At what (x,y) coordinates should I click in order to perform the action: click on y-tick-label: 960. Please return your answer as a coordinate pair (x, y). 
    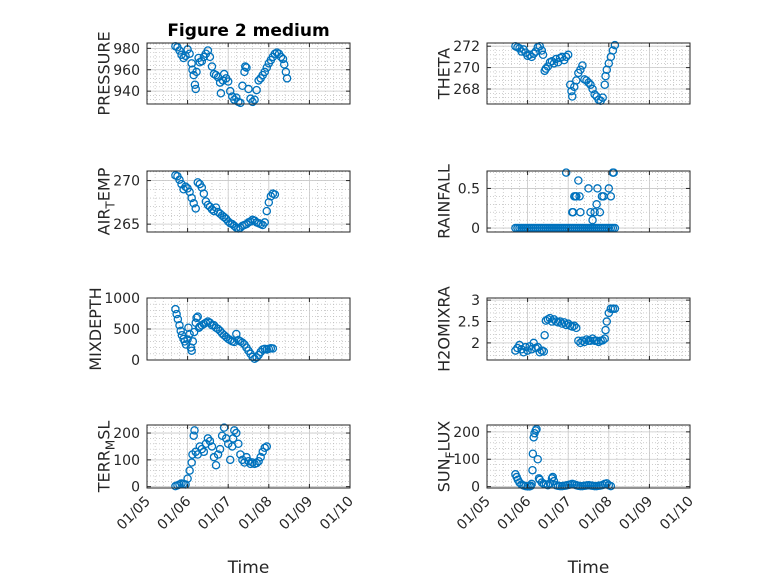
    Looking at the image, I should click on (126, 71).